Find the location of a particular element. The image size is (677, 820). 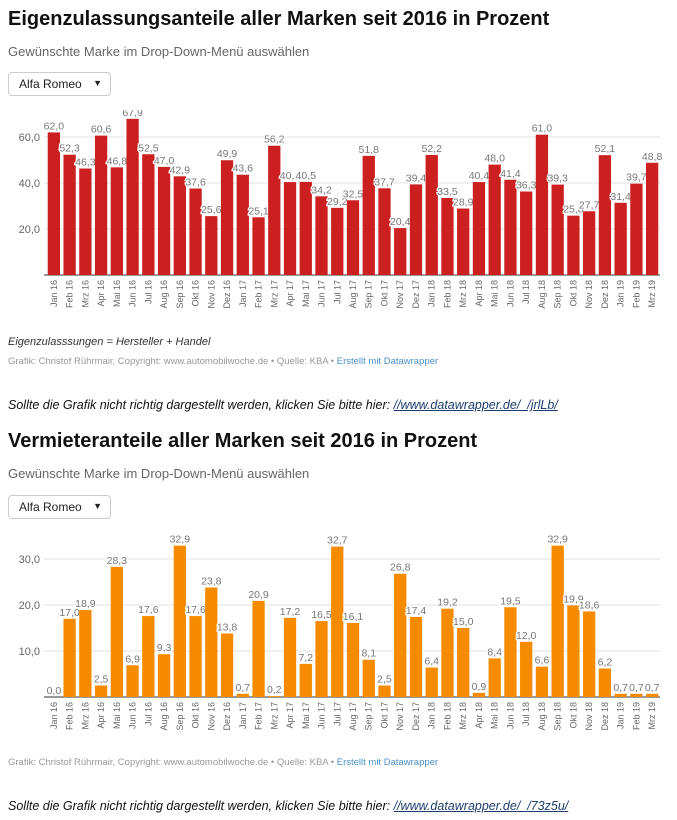

chart2-dropdown-value: Alfa Romeo is located at coordinates (50, 507).